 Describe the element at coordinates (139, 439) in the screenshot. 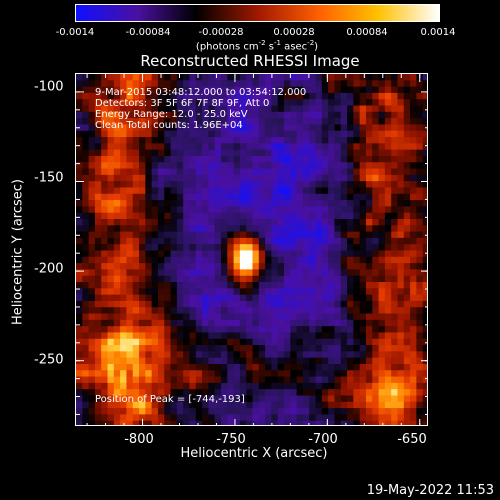

I see `x-tick-label: -800` at that location.